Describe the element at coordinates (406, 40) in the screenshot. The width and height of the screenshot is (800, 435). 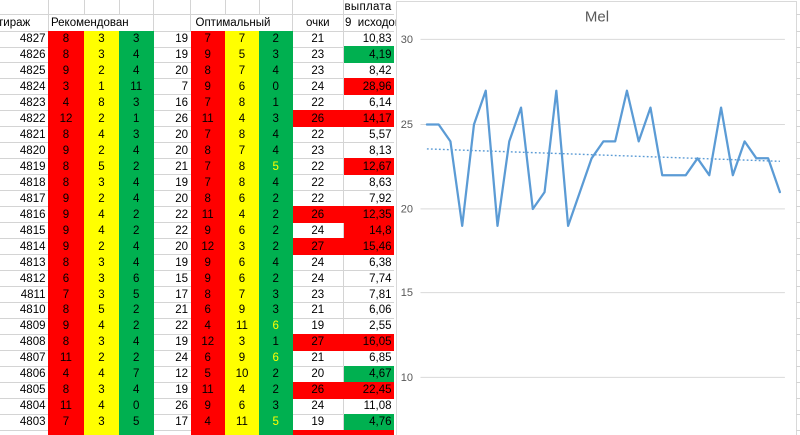
I see `svg-text: 30` at that location.